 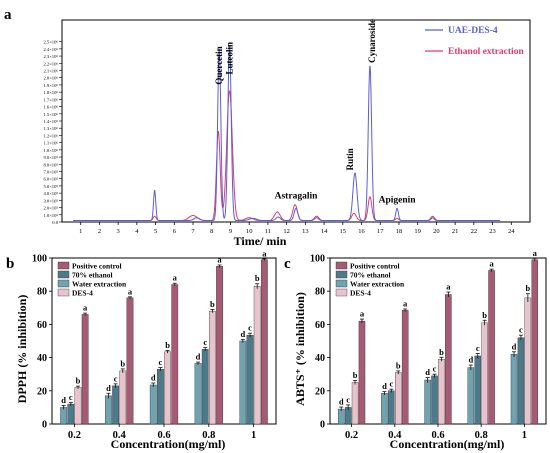 What do you see at coordinates (230, 58) in the screenshot?
I see `peak-label: Luteolin` at bounding box center [230, 58].